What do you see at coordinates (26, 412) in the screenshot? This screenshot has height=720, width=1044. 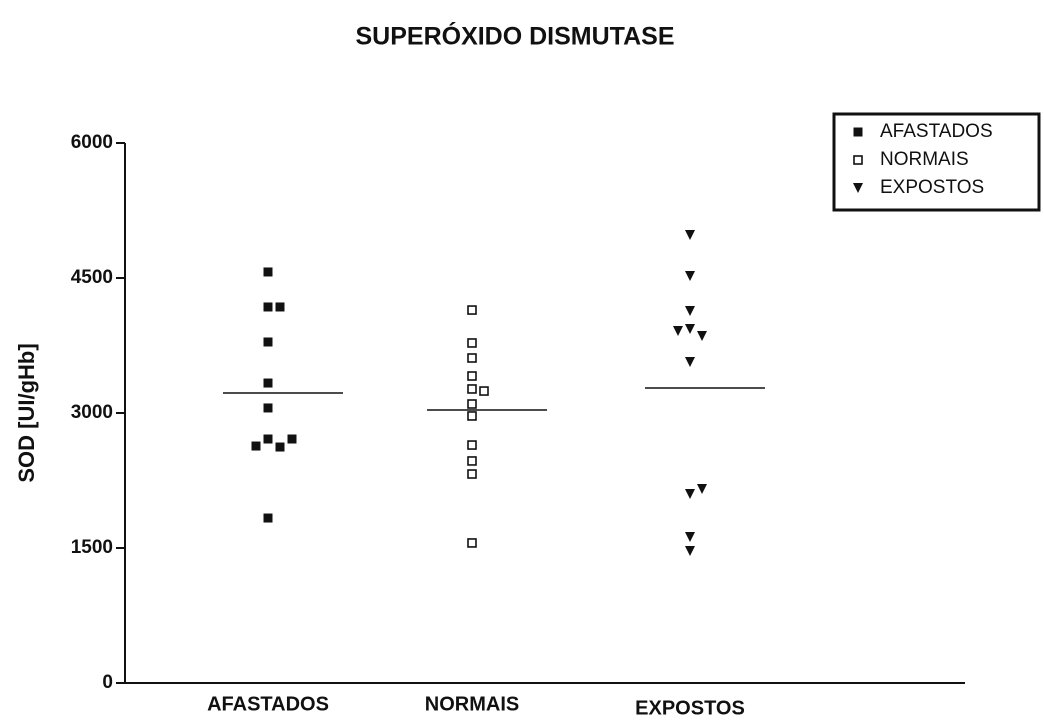 I see `y-axis-label: SOD [UI/gHb]` at bounding box center [26, 412].